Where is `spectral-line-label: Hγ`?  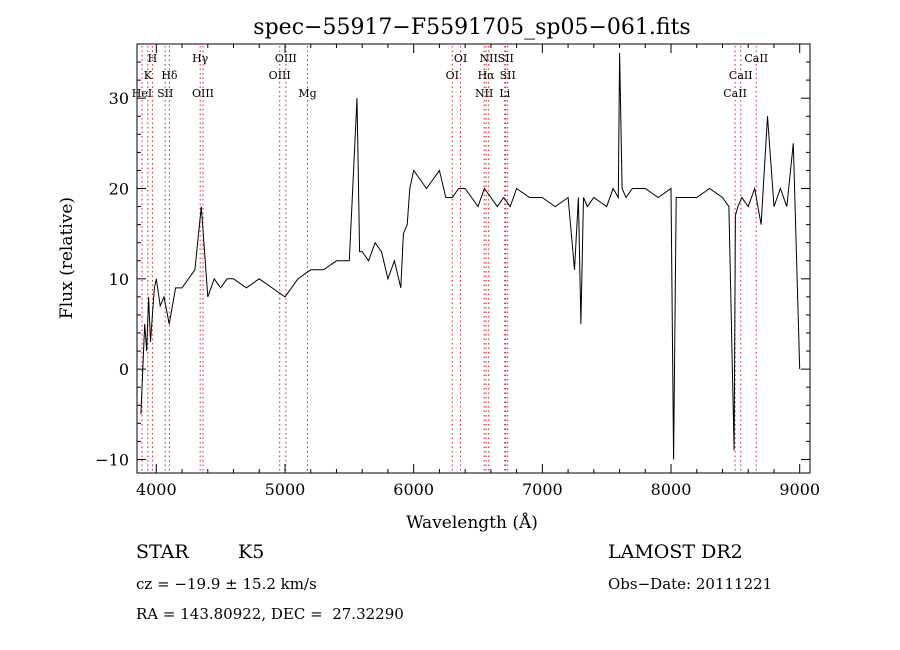
spectral-line-label: Hγ is located at coordinates (200, 58).